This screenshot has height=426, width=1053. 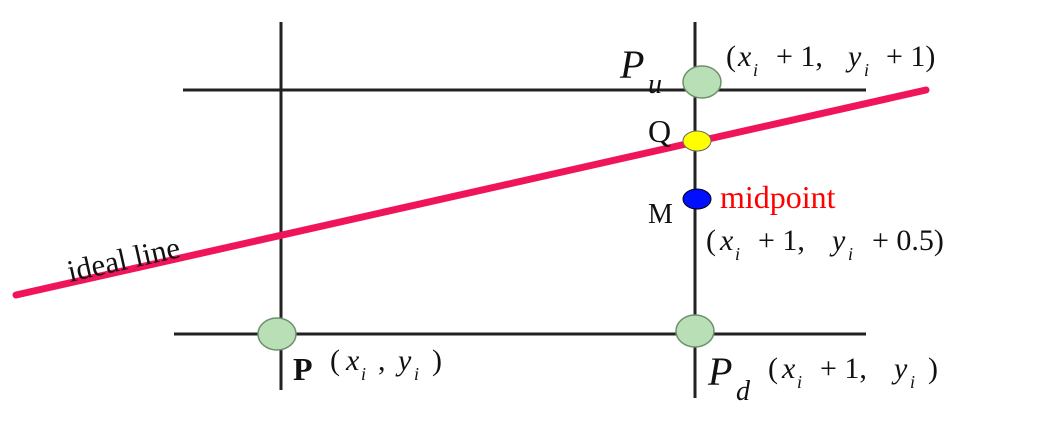 What do you see at coordinates (123, 259) in the screenshot?
I see `ideal-line-label: ideal line` at bounding box center [123, 259].